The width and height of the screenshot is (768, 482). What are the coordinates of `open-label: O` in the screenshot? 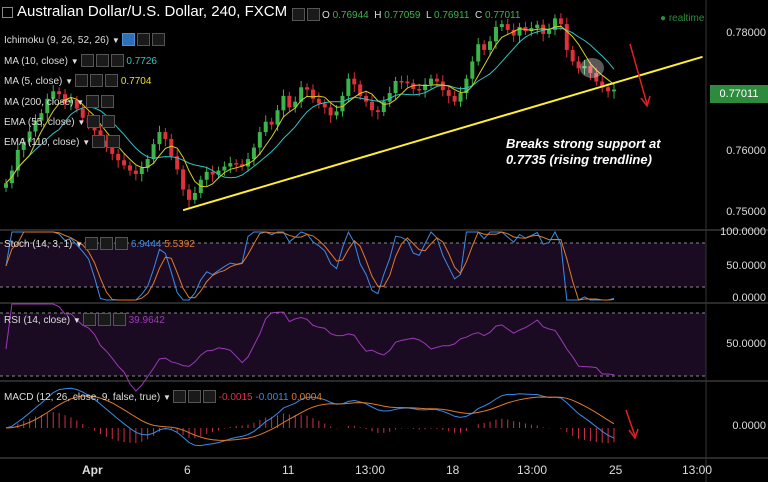 It's located at (326, 15).